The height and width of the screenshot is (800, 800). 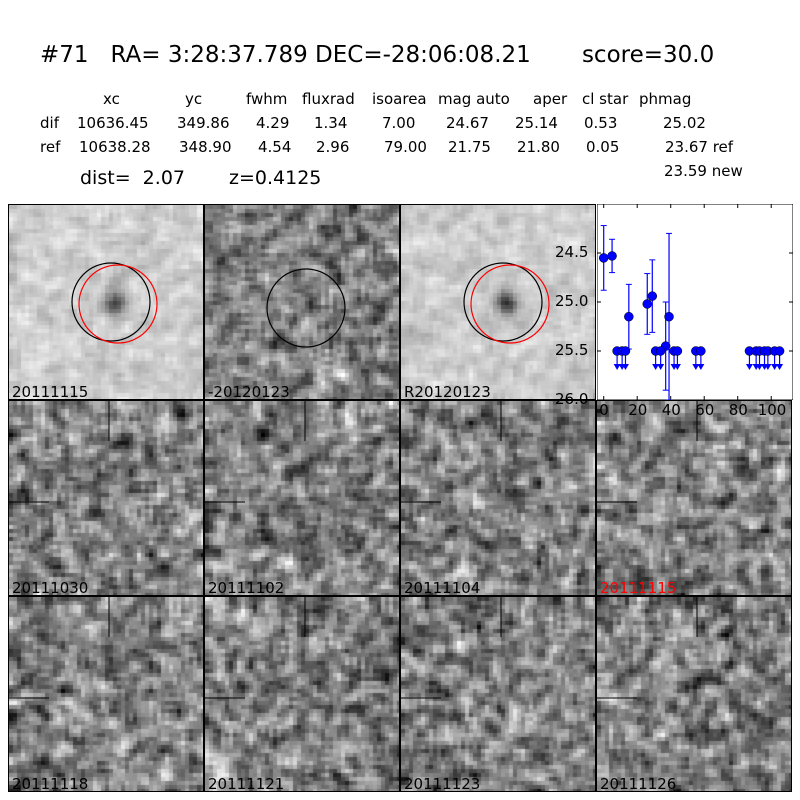 I want to click on col-header-isoarea: isoarea, so click(x=399, y=99).